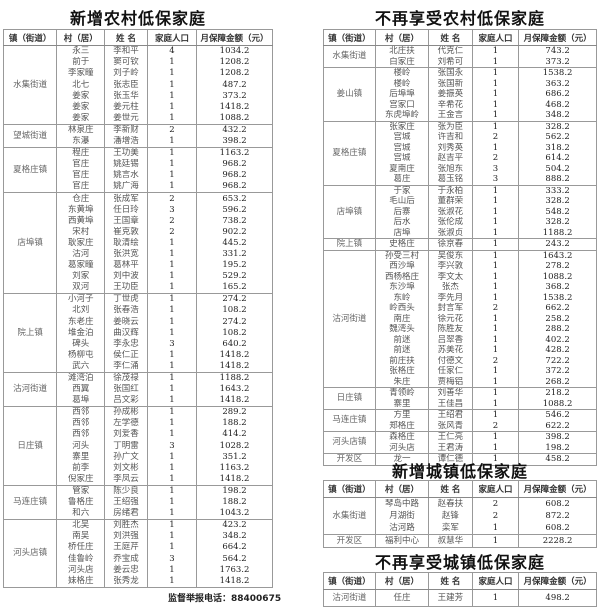  What do you see at coordinates (137, 243) in the screenshot?
I see `table-row: 店埠镇 仓庄 张成军 2 653.2` at bounding box center [137, 243].